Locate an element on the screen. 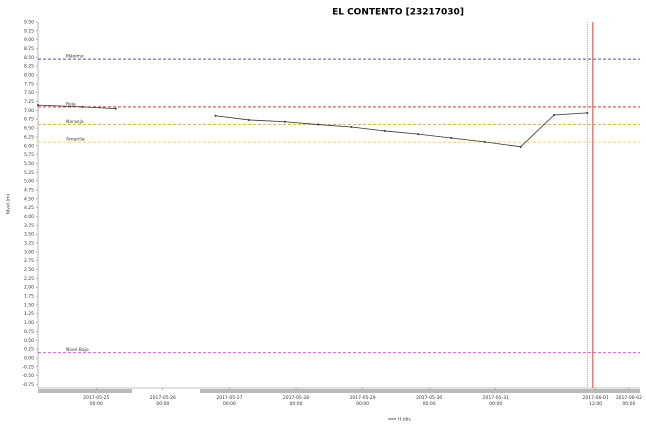 This screenshot has height=424, width=646. y-tick-label: 4.75 is located at coordinates (29, 190).